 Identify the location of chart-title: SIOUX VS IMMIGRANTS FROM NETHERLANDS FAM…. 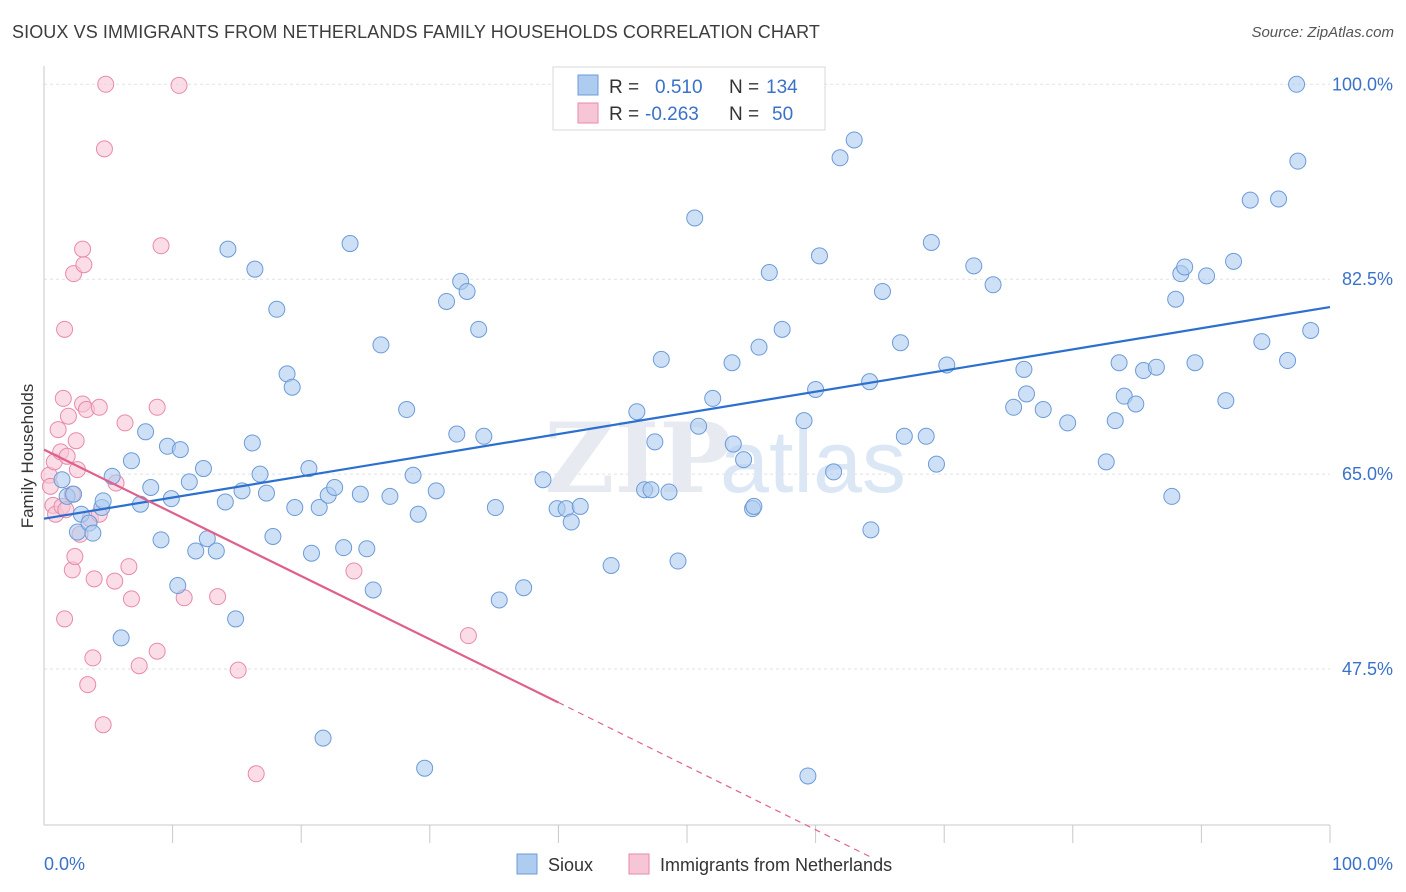
(416, 32).